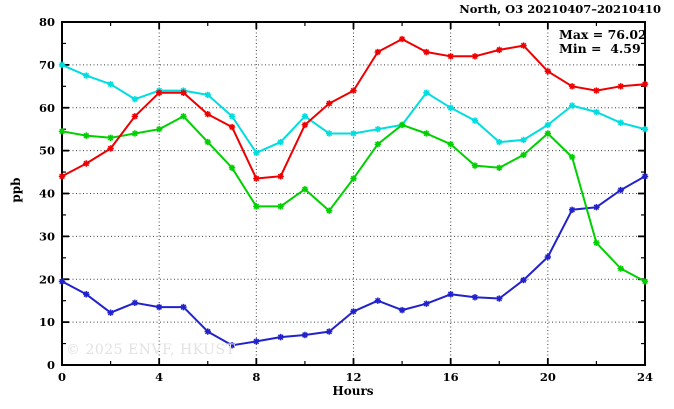 The height and width of the screenshot is (409, 674). What do you see at coordinates (47, 108) in the screenshot?
I see `y-tick-label: 60` at bounding box center [47, 108].